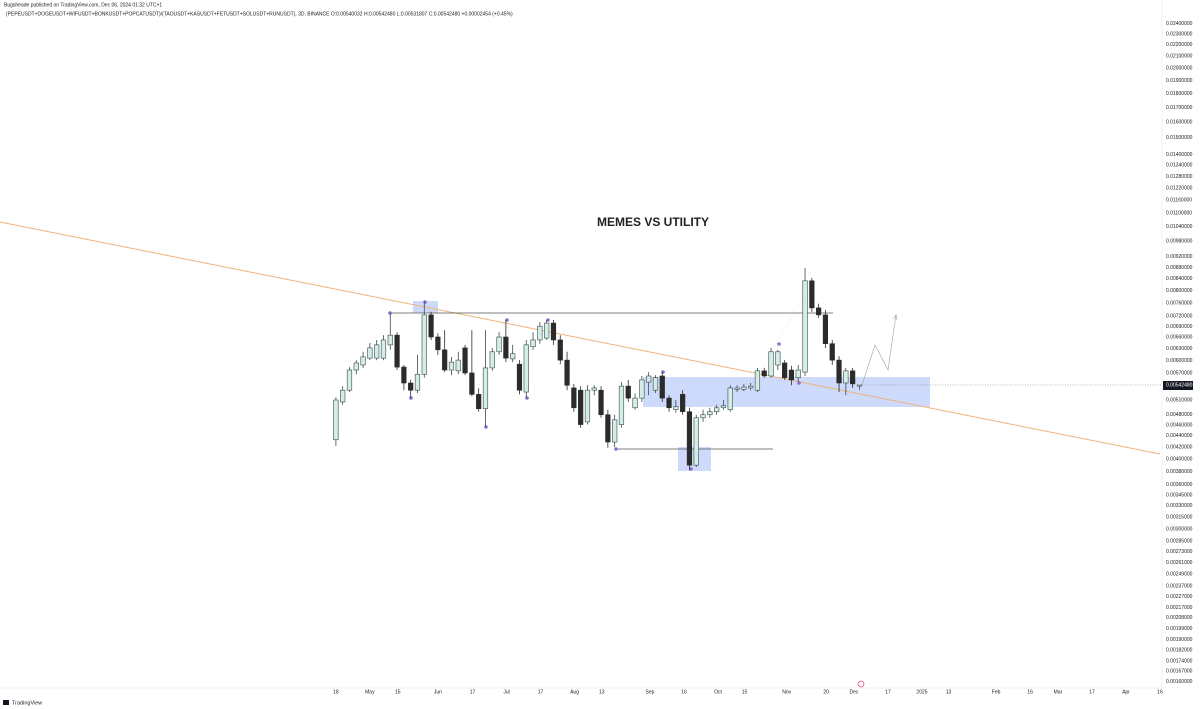 Image resolution: width=1200 pixels, height=709 pixels. Describe the element at coordinates (786, 327) in the screenshot. I see `guide-line` at that location.